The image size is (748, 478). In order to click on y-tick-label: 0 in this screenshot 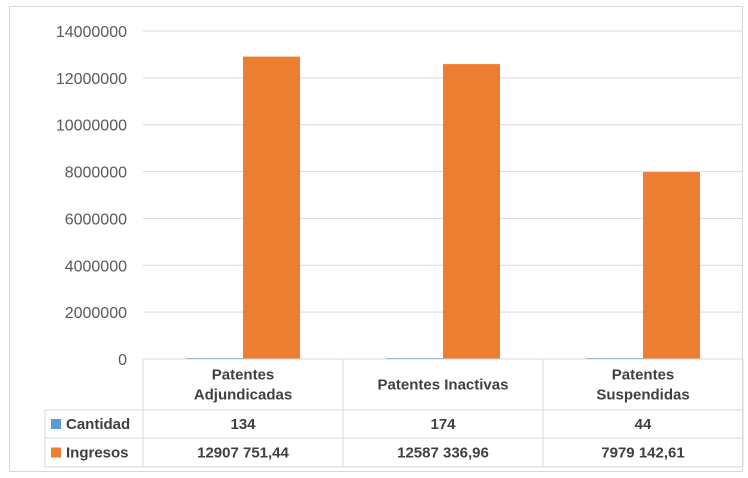, I will do `click(122, 360)`.